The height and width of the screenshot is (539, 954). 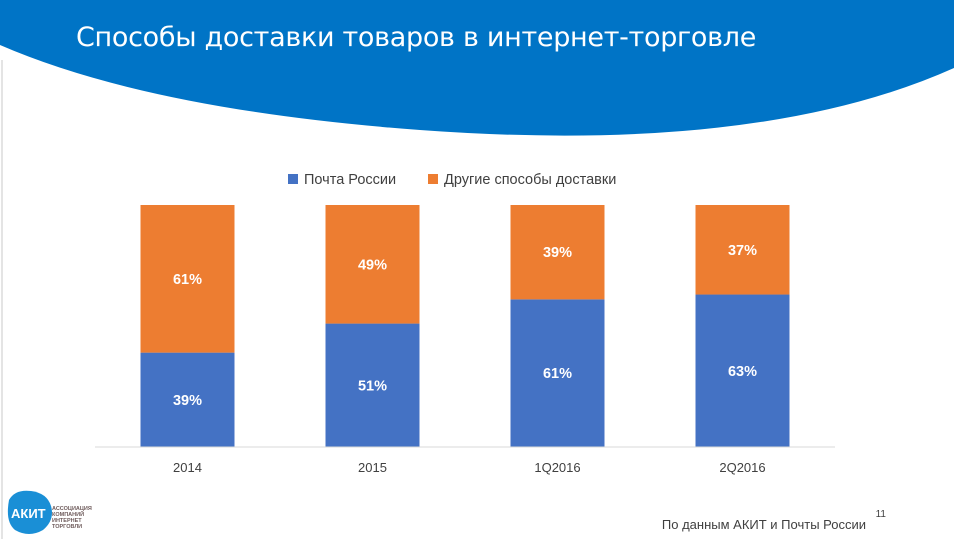 I want to click on logo-caption: Ассоциация компаний интернет торговли, so click(x=87, y=518).